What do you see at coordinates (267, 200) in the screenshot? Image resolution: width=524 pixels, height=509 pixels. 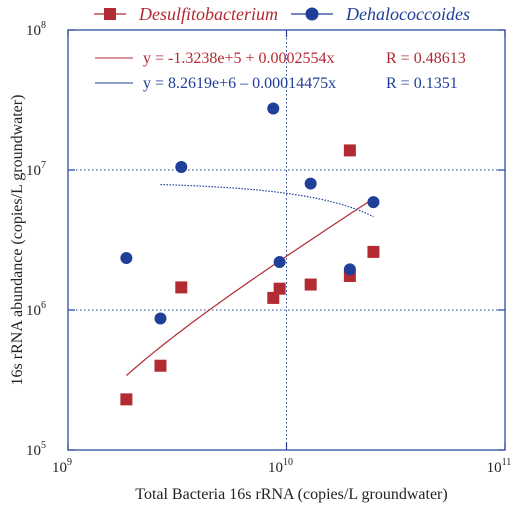 I see `fit-line-dehalococcoides` at bounding box center [267, 200].